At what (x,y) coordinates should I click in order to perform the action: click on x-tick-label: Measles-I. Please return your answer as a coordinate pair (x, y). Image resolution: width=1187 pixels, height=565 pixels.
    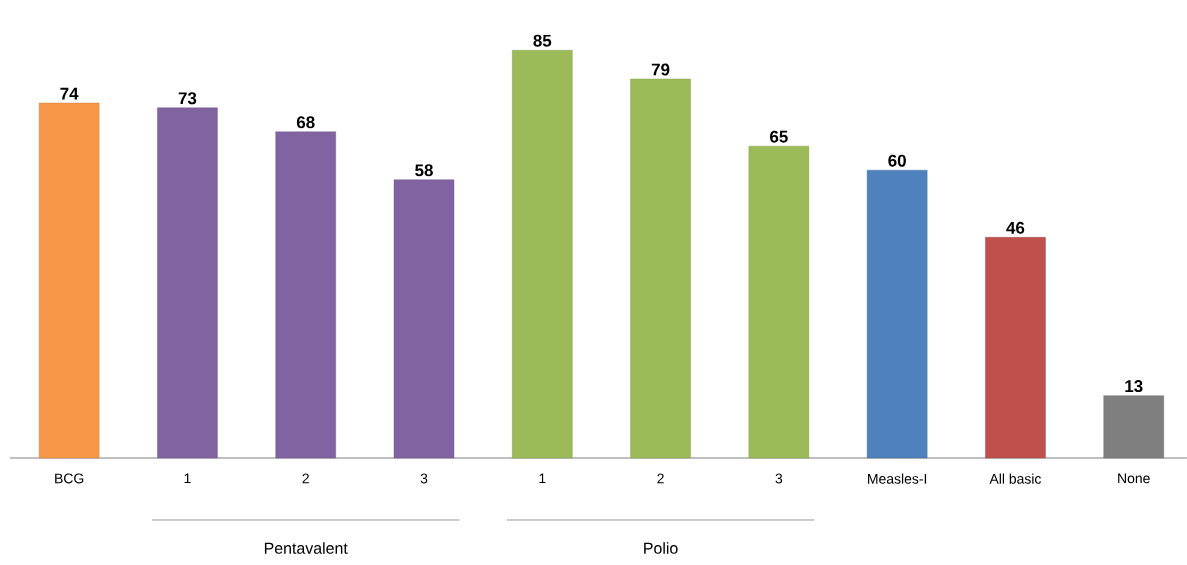
    Looking at the image, I should click on (897, 478).